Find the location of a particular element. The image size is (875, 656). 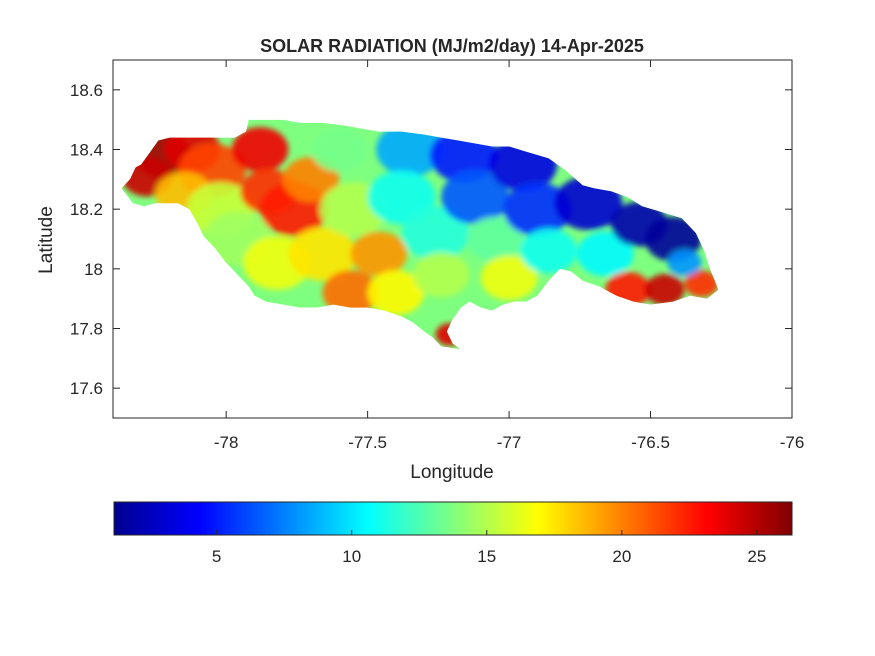

y-tick-label: 17.6 is located at coordinates (86, 388).